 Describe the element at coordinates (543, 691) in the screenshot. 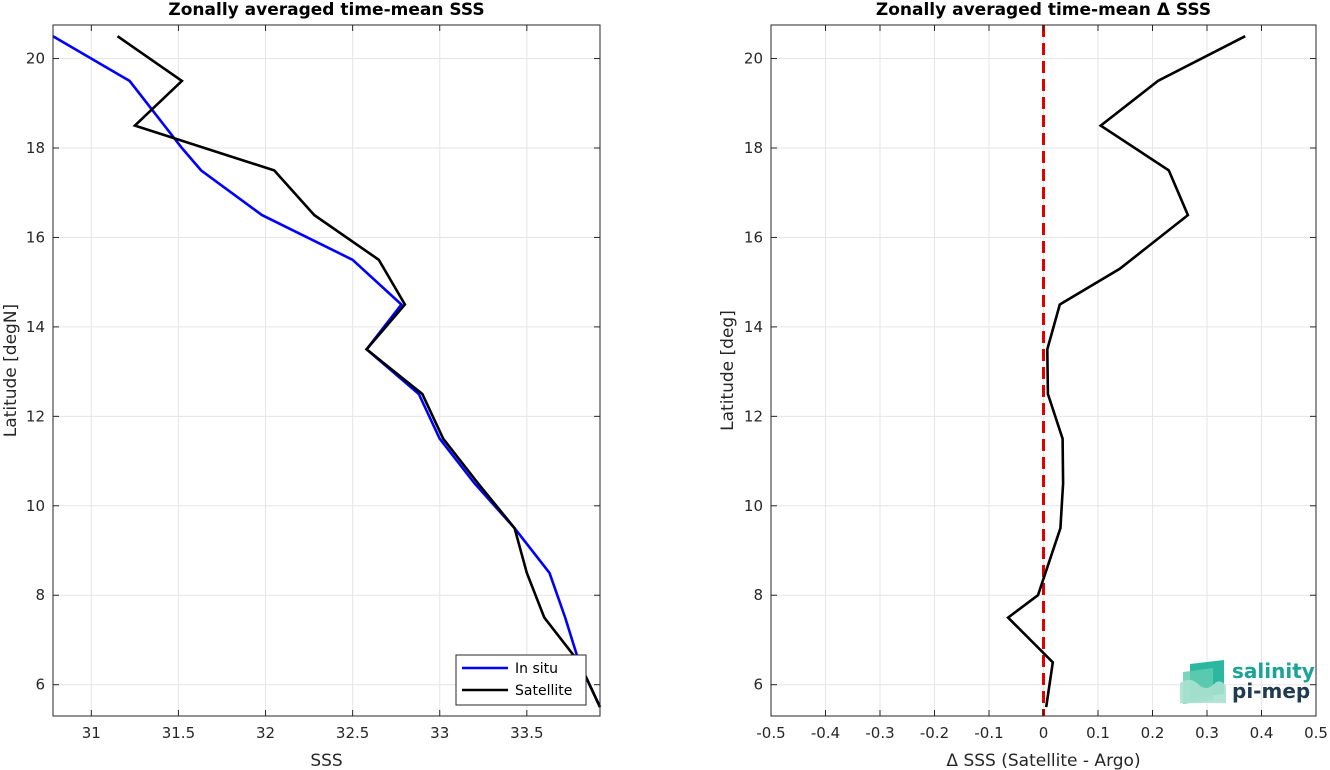

I see `legend-label: Satellite` at that location.